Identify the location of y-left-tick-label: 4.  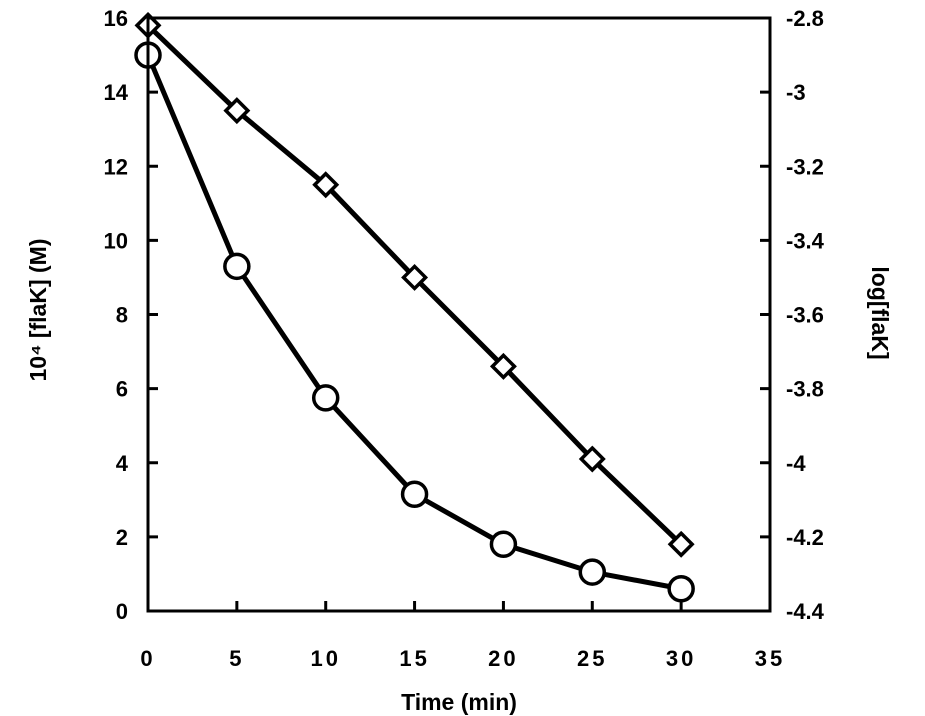
(122, 463).